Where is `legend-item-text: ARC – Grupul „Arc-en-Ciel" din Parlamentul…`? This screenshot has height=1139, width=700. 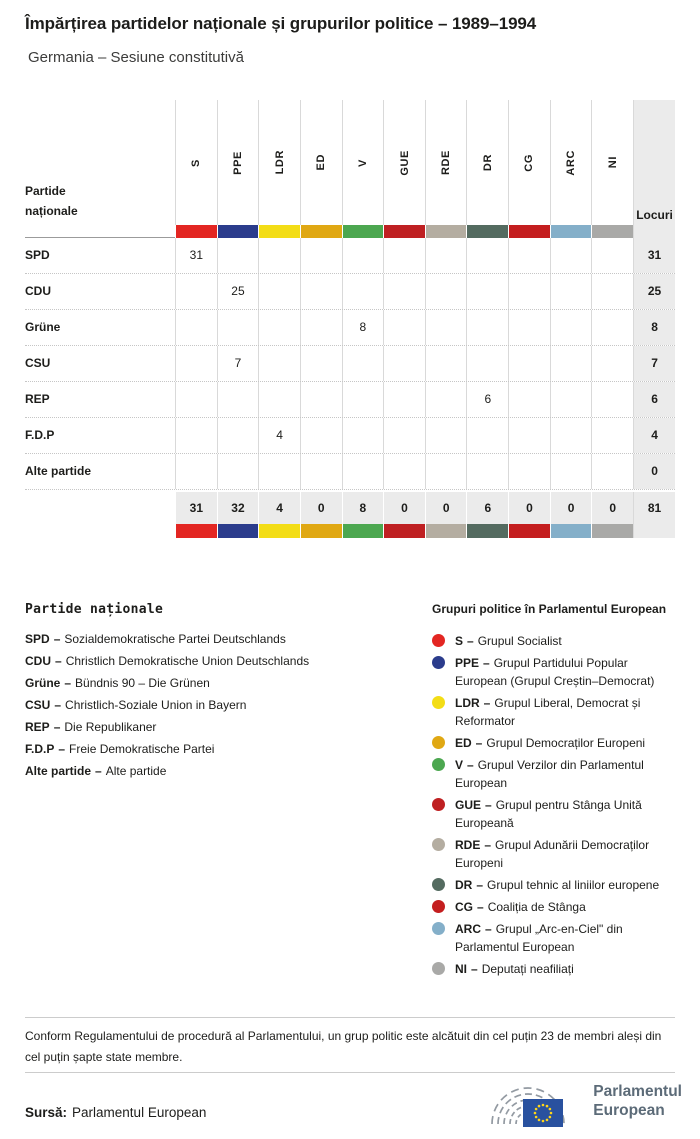 legend-item-text: ARC – Grupul „Arc-en-Ciel" din Parlamentul… is located at coordinates (566, 938).